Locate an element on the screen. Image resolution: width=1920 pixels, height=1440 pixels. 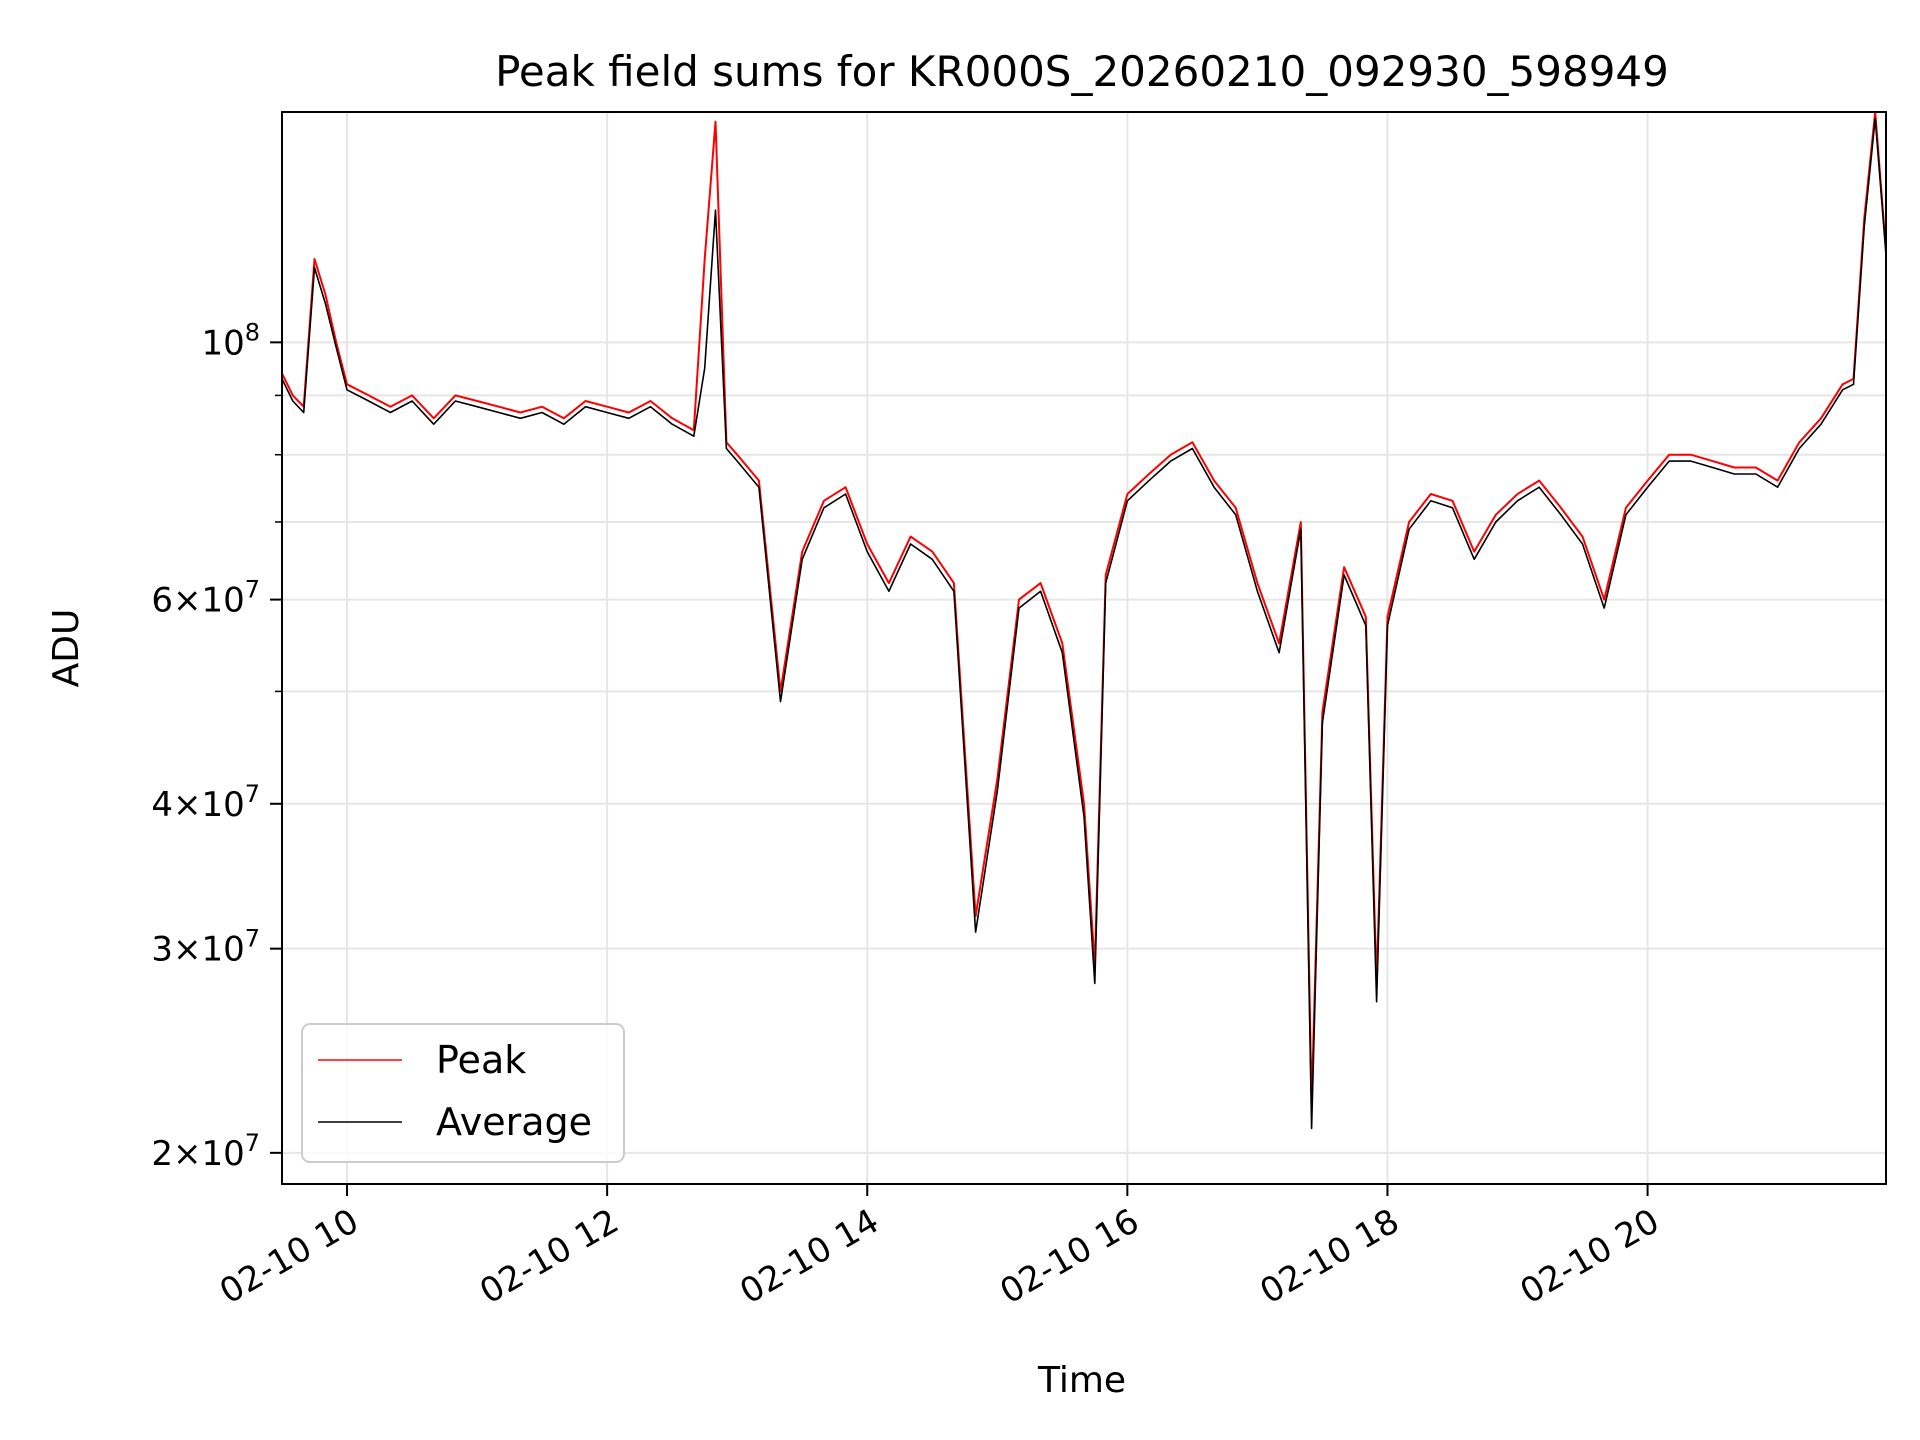
y-axis-label: ADU is located at coordinates (66, 648).